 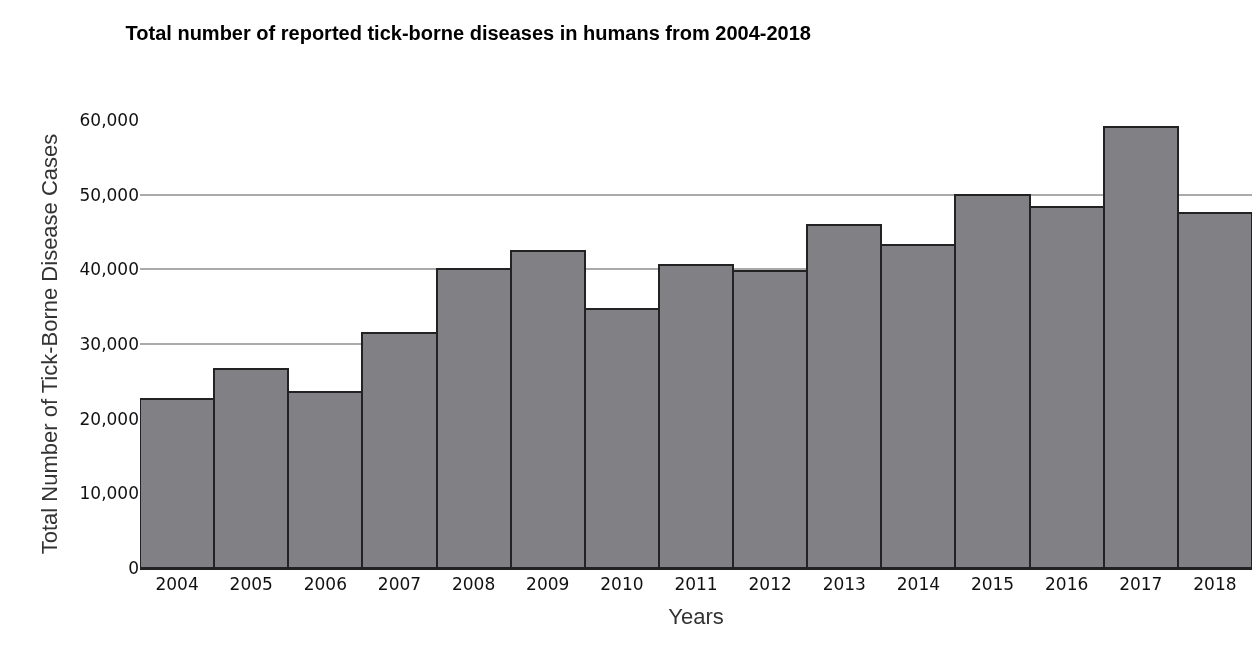 I want to click on y-tick-label: 60,000, so click(x=109, y=119).